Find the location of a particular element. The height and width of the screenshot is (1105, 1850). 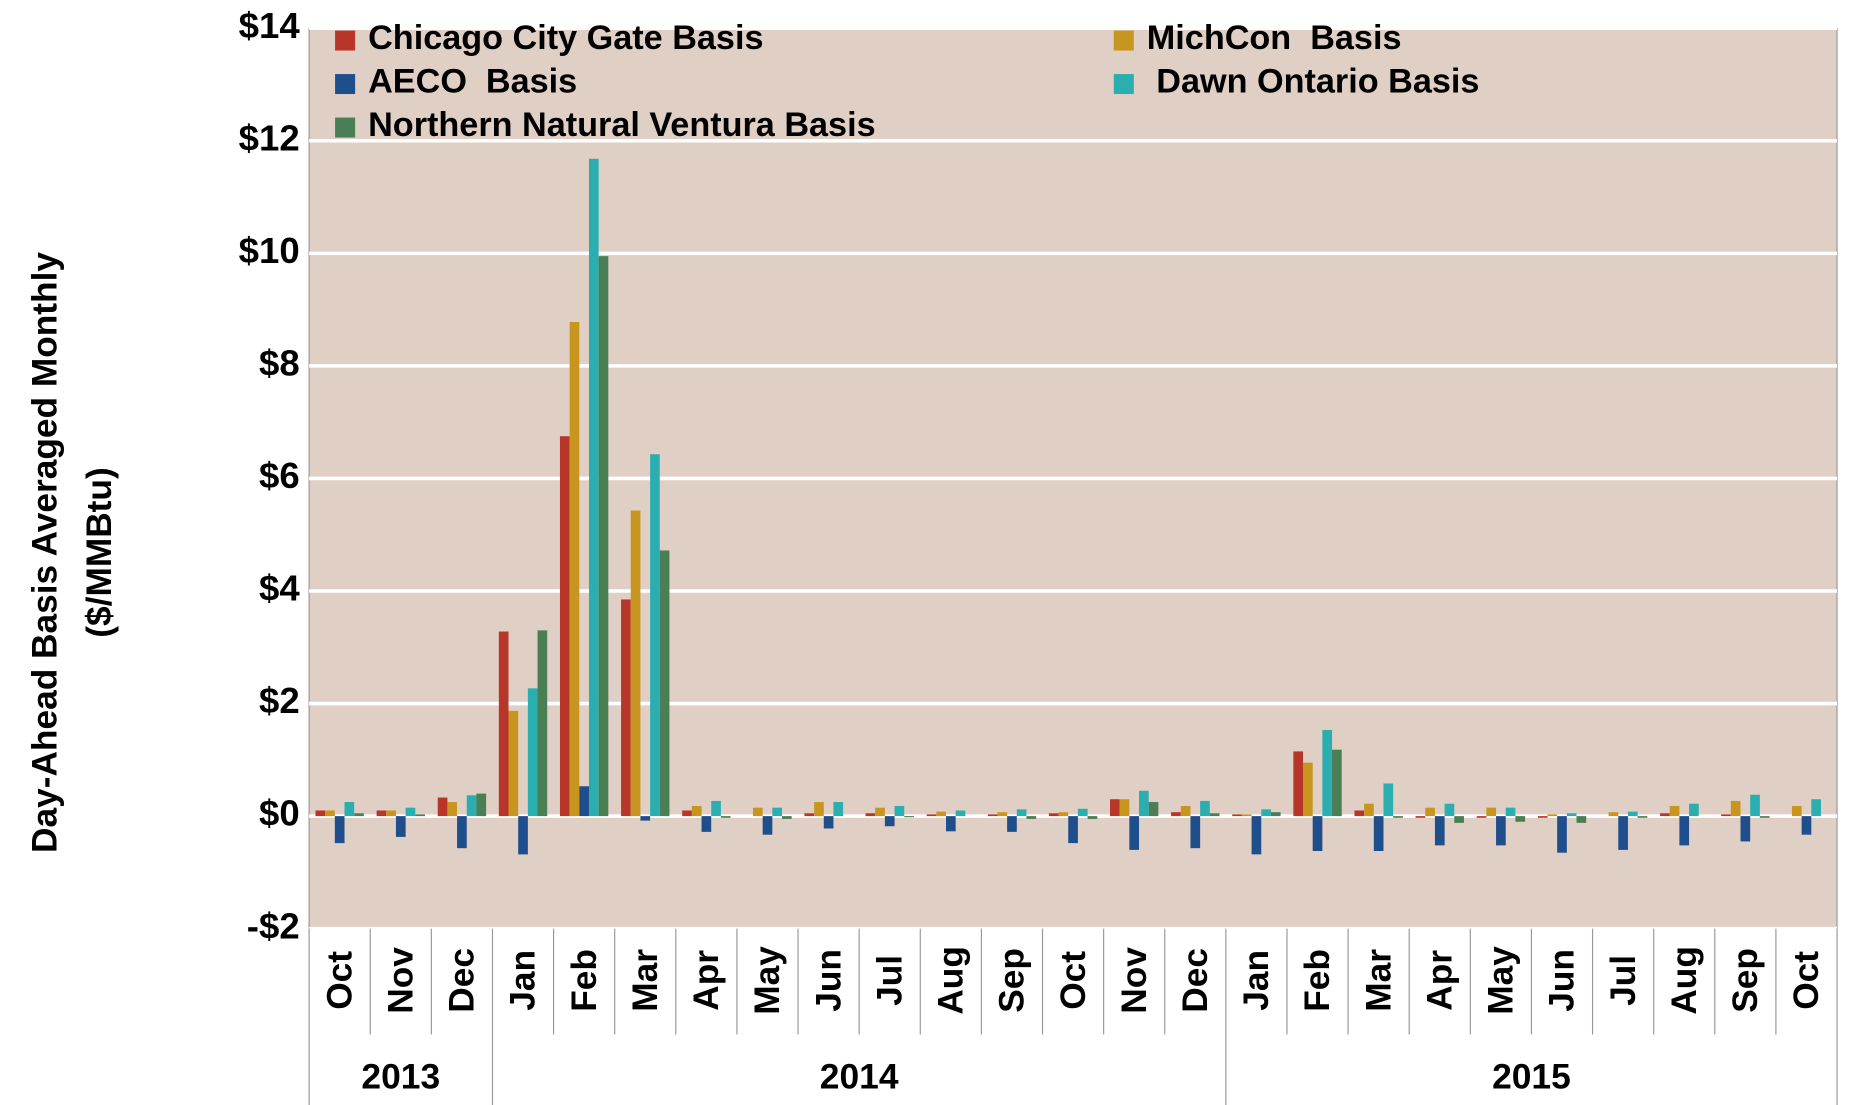

legend-label: Dawn Ontario Basis is located at coordinates (1313, 82).